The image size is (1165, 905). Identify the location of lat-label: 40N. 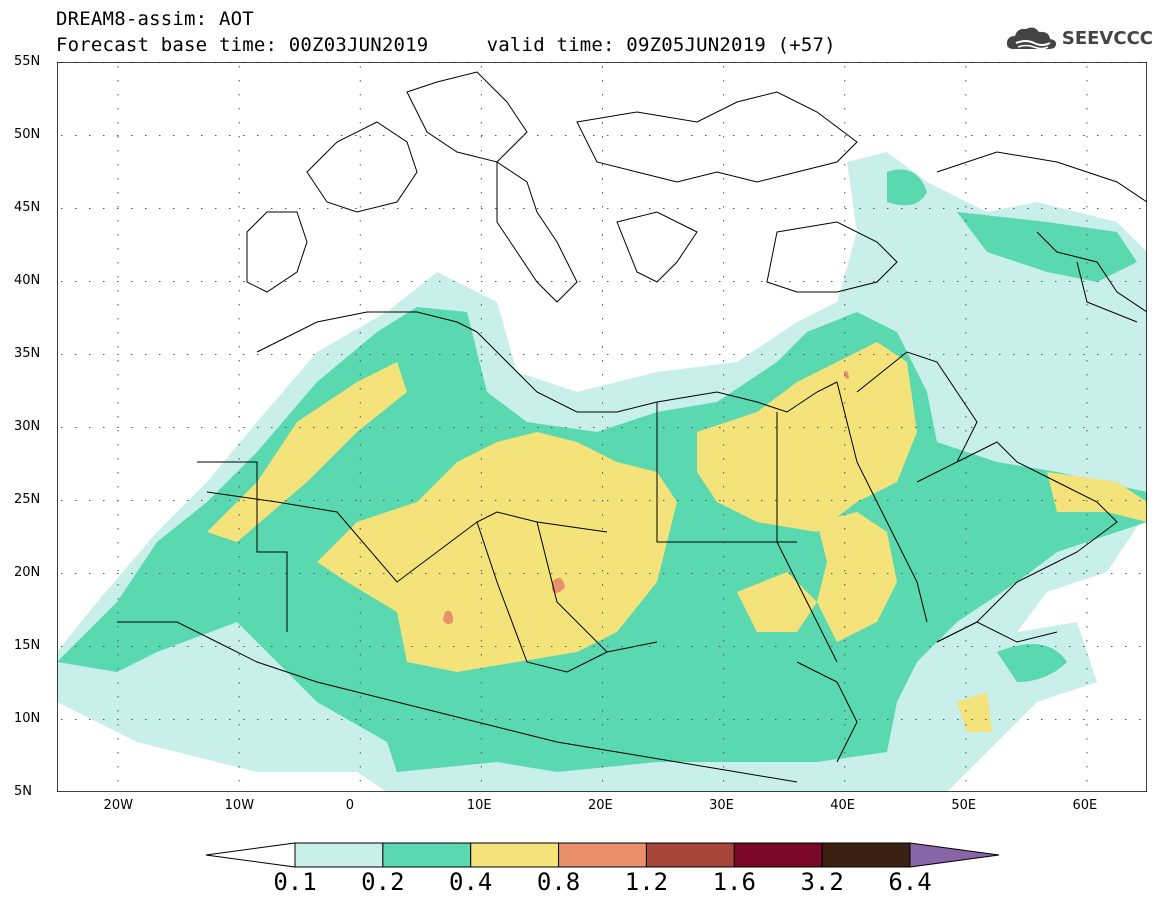
(27, 280).